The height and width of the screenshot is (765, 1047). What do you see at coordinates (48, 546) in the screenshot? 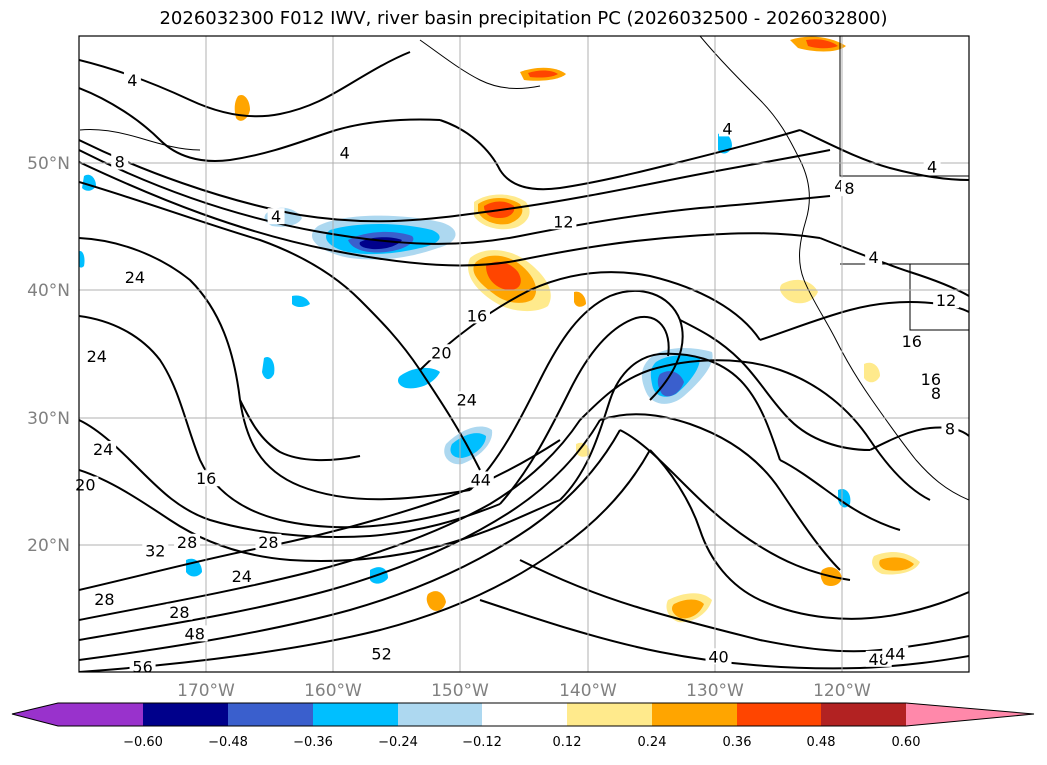
I see `lat-label: 20°N` at bounding box center [48, 546].